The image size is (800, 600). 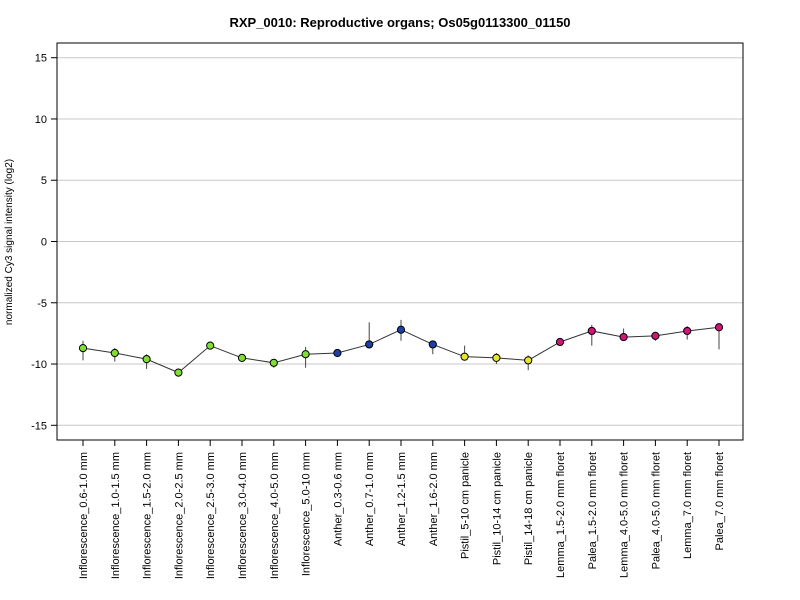 I want to click on x-tick-label: Anther_0.7-1.0 mm, so click(x=370, y=499).